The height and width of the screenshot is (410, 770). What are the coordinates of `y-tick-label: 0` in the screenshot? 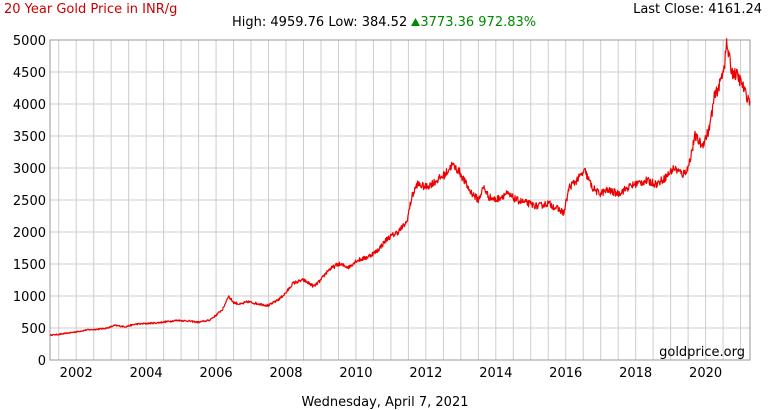 It's located at (42, 361).